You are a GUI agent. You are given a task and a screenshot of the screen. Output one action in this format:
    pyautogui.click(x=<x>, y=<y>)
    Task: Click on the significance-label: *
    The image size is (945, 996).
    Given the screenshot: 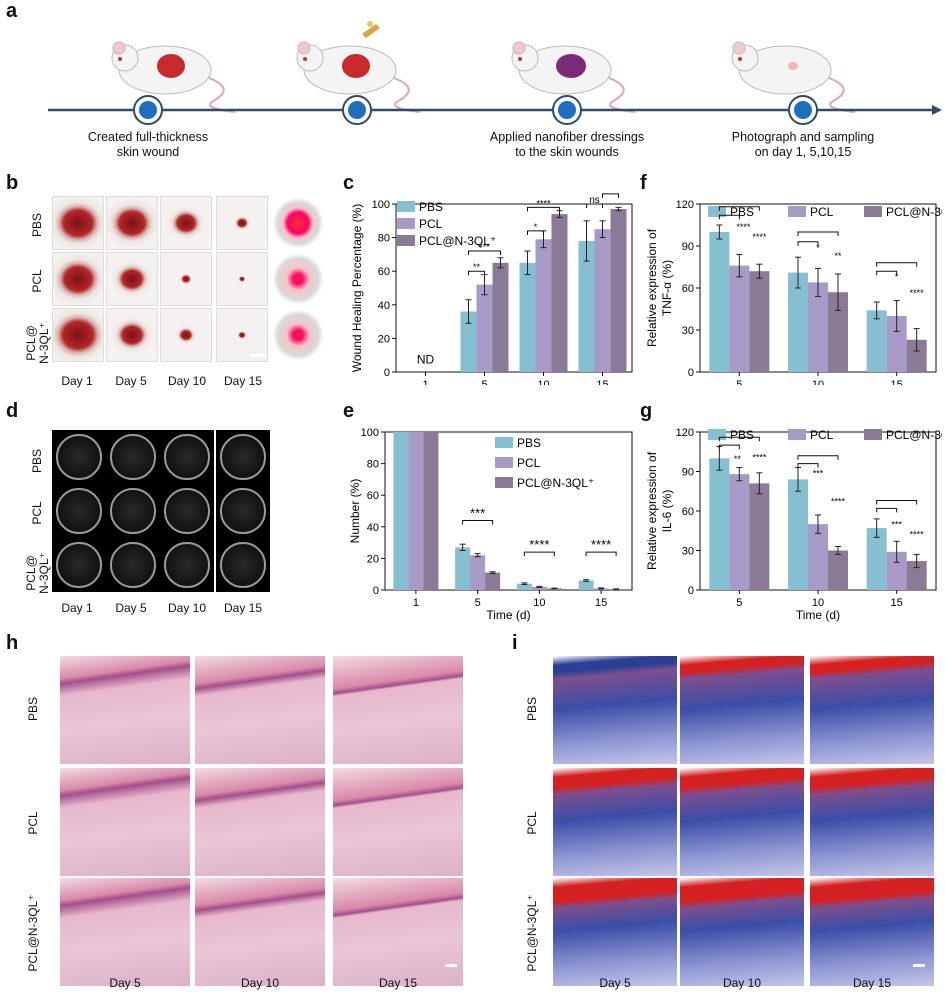 What is the action you would take?
    pyautogui.click(x=536, y=227)
    